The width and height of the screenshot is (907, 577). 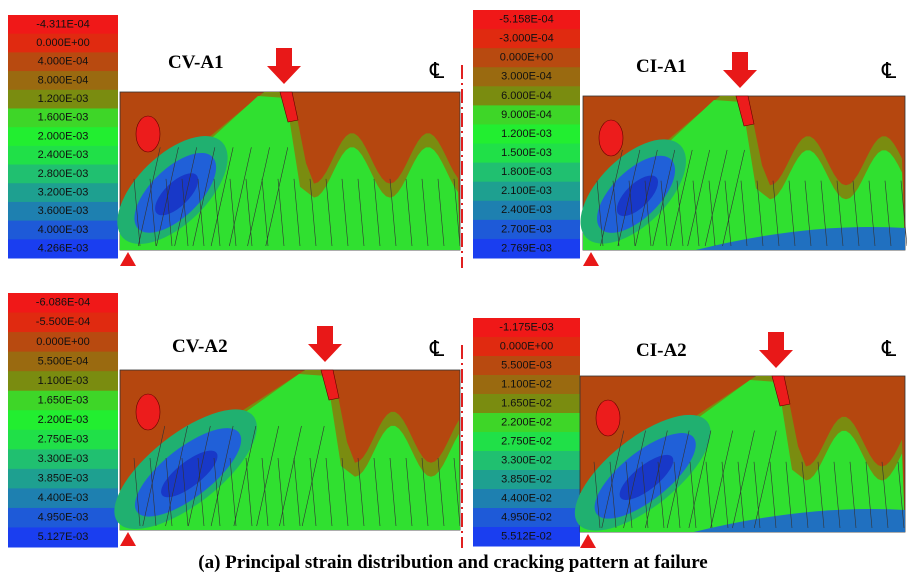 I want to click on legend-label: 3.850E-02, so click(x=526, y=479).